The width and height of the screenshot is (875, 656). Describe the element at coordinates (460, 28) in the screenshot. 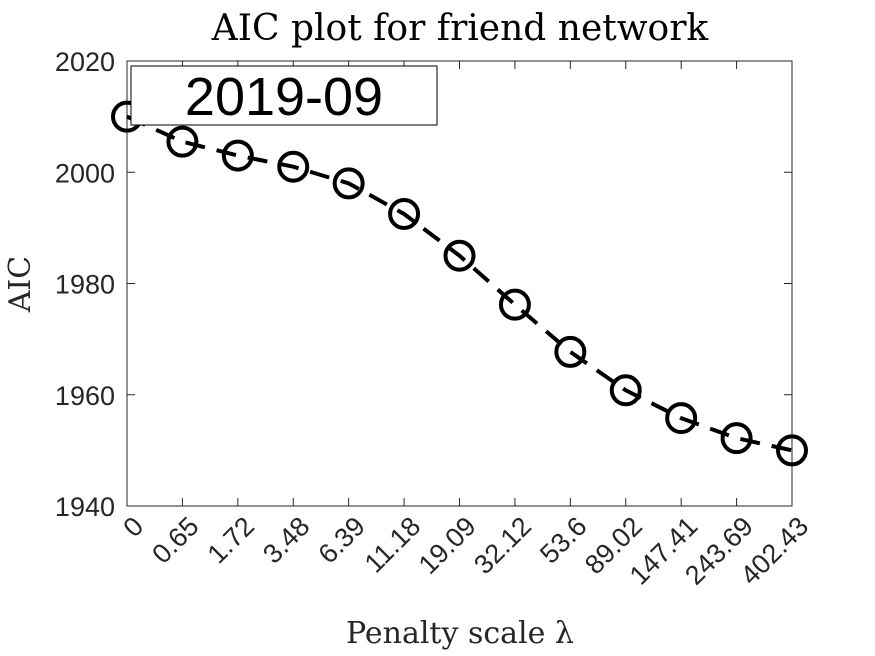

I see `chart-title: AIC plot for friend network` at that location.